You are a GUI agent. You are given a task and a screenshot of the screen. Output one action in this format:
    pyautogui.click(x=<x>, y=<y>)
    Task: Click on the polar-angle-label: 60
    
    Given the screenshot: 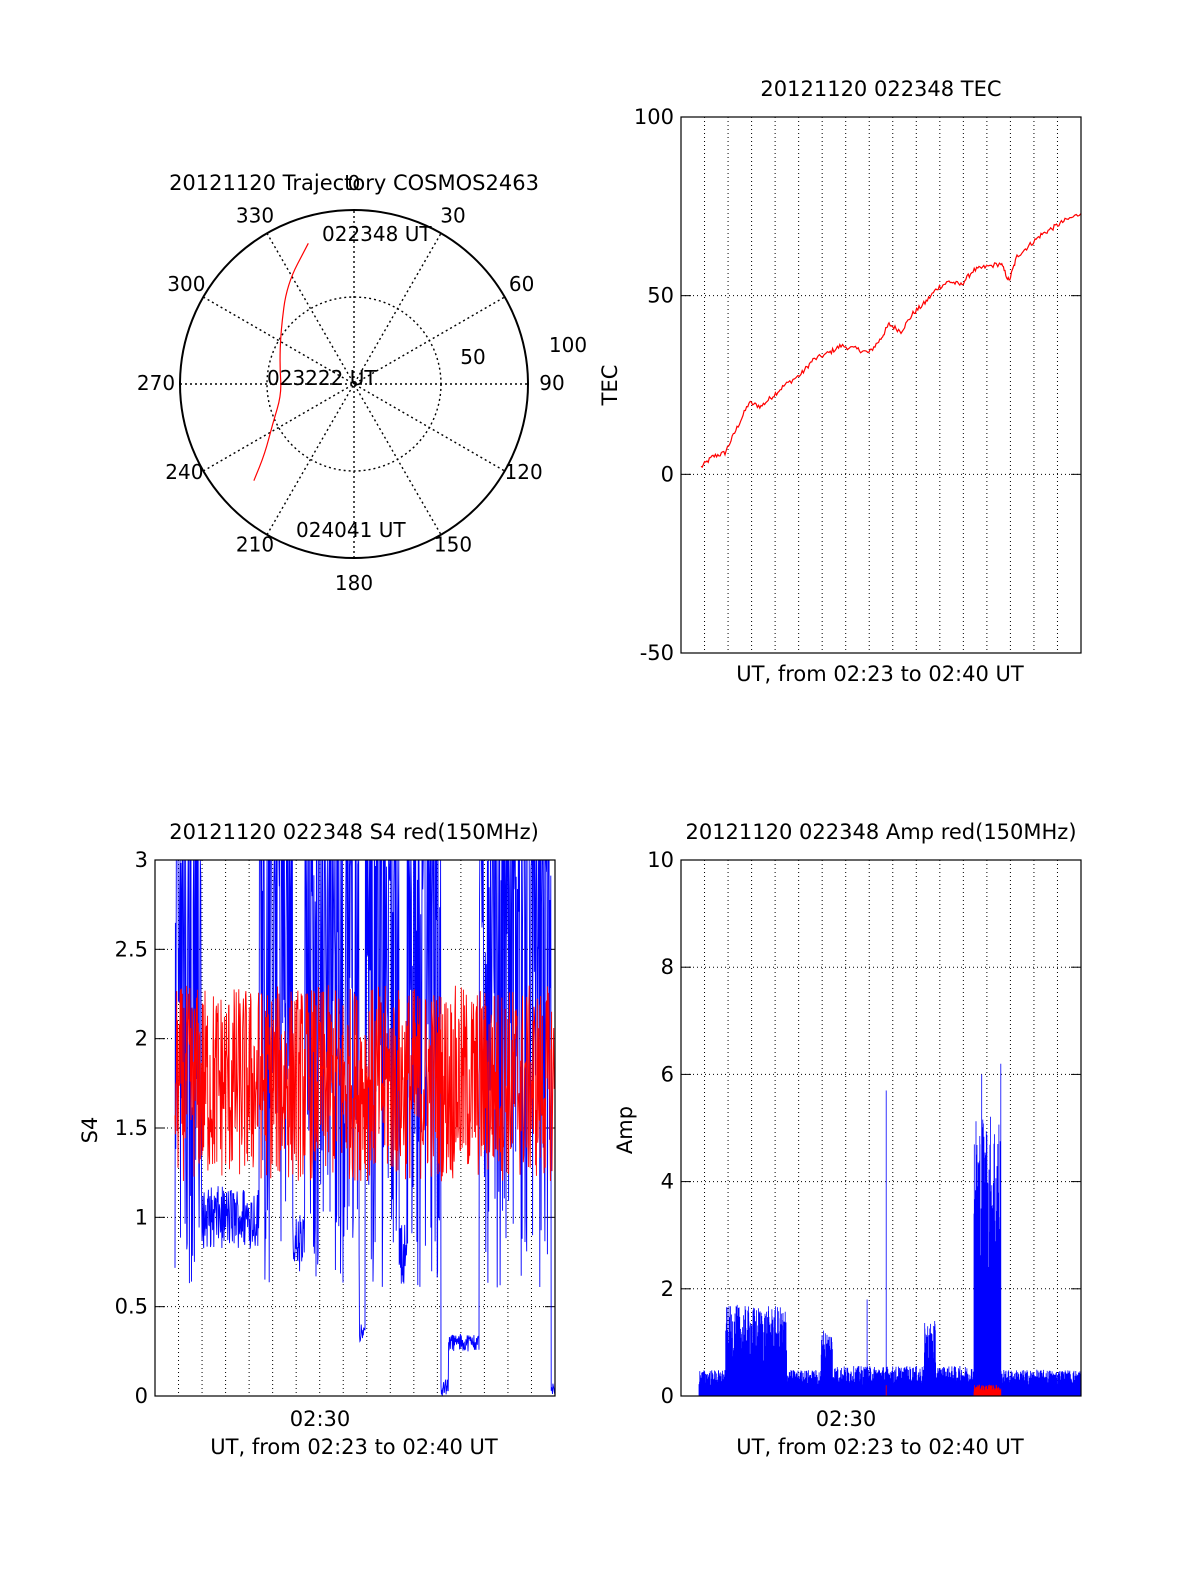 What is the action you would take?
    pyautogui.click(x=521, y=284)
    